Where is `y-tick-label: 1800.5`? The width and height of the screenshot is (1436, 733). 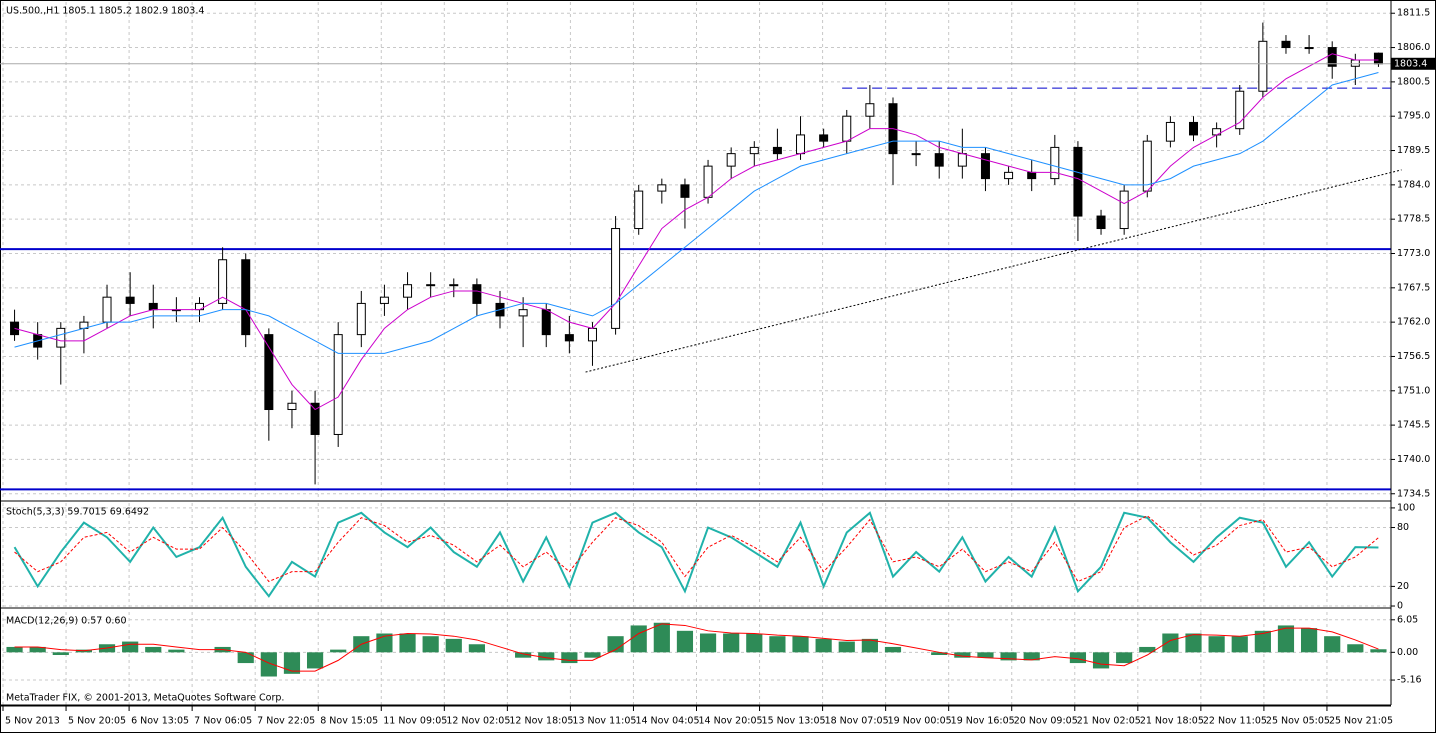
y-tick-label: 1800.5 is located at coordinates (1413, 81).